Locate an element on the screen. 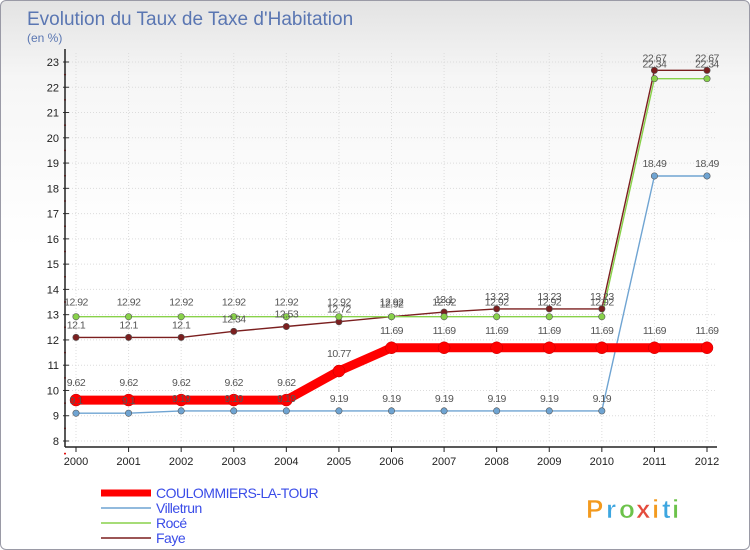 This screenshot has width=750, height=550. x-tick-label: 2011 is located at coordinates (655, 462).